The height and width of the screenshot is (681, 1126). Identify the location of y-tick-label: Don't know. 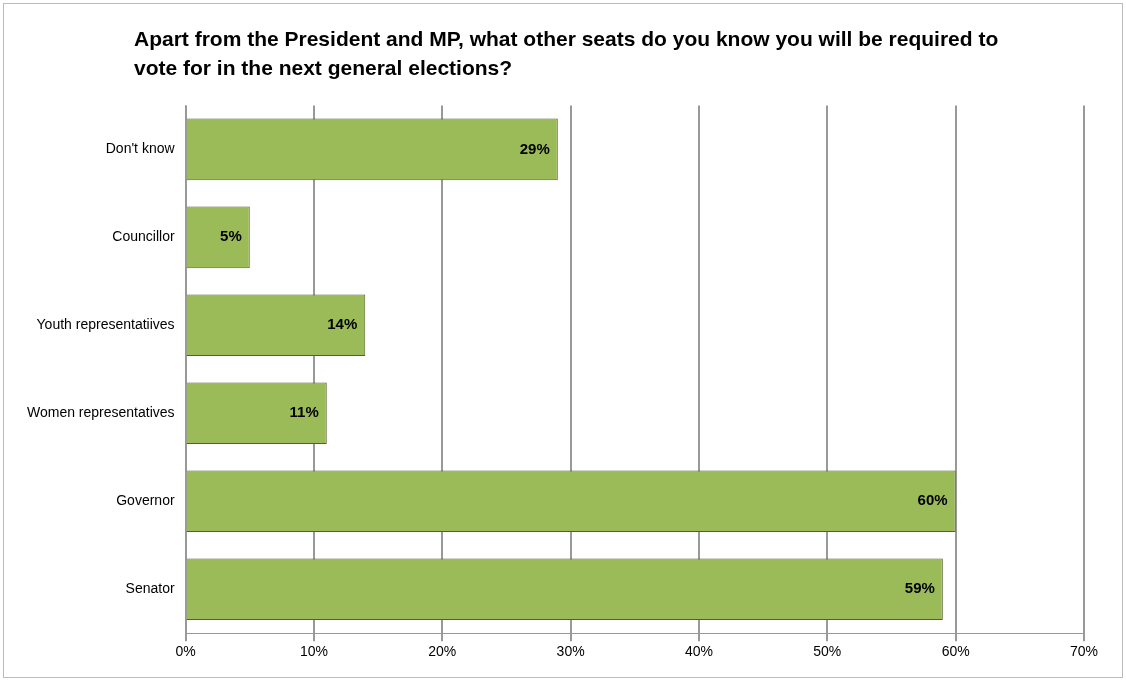
(140, 148).